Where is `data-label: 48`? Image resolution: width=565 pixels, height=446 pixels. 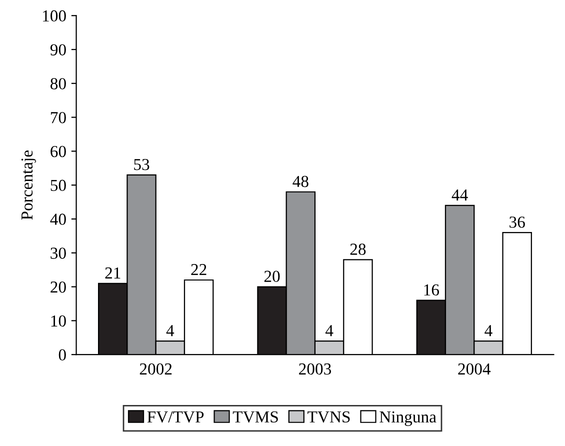 data-label: 48 is located at coordinates (300, 182).